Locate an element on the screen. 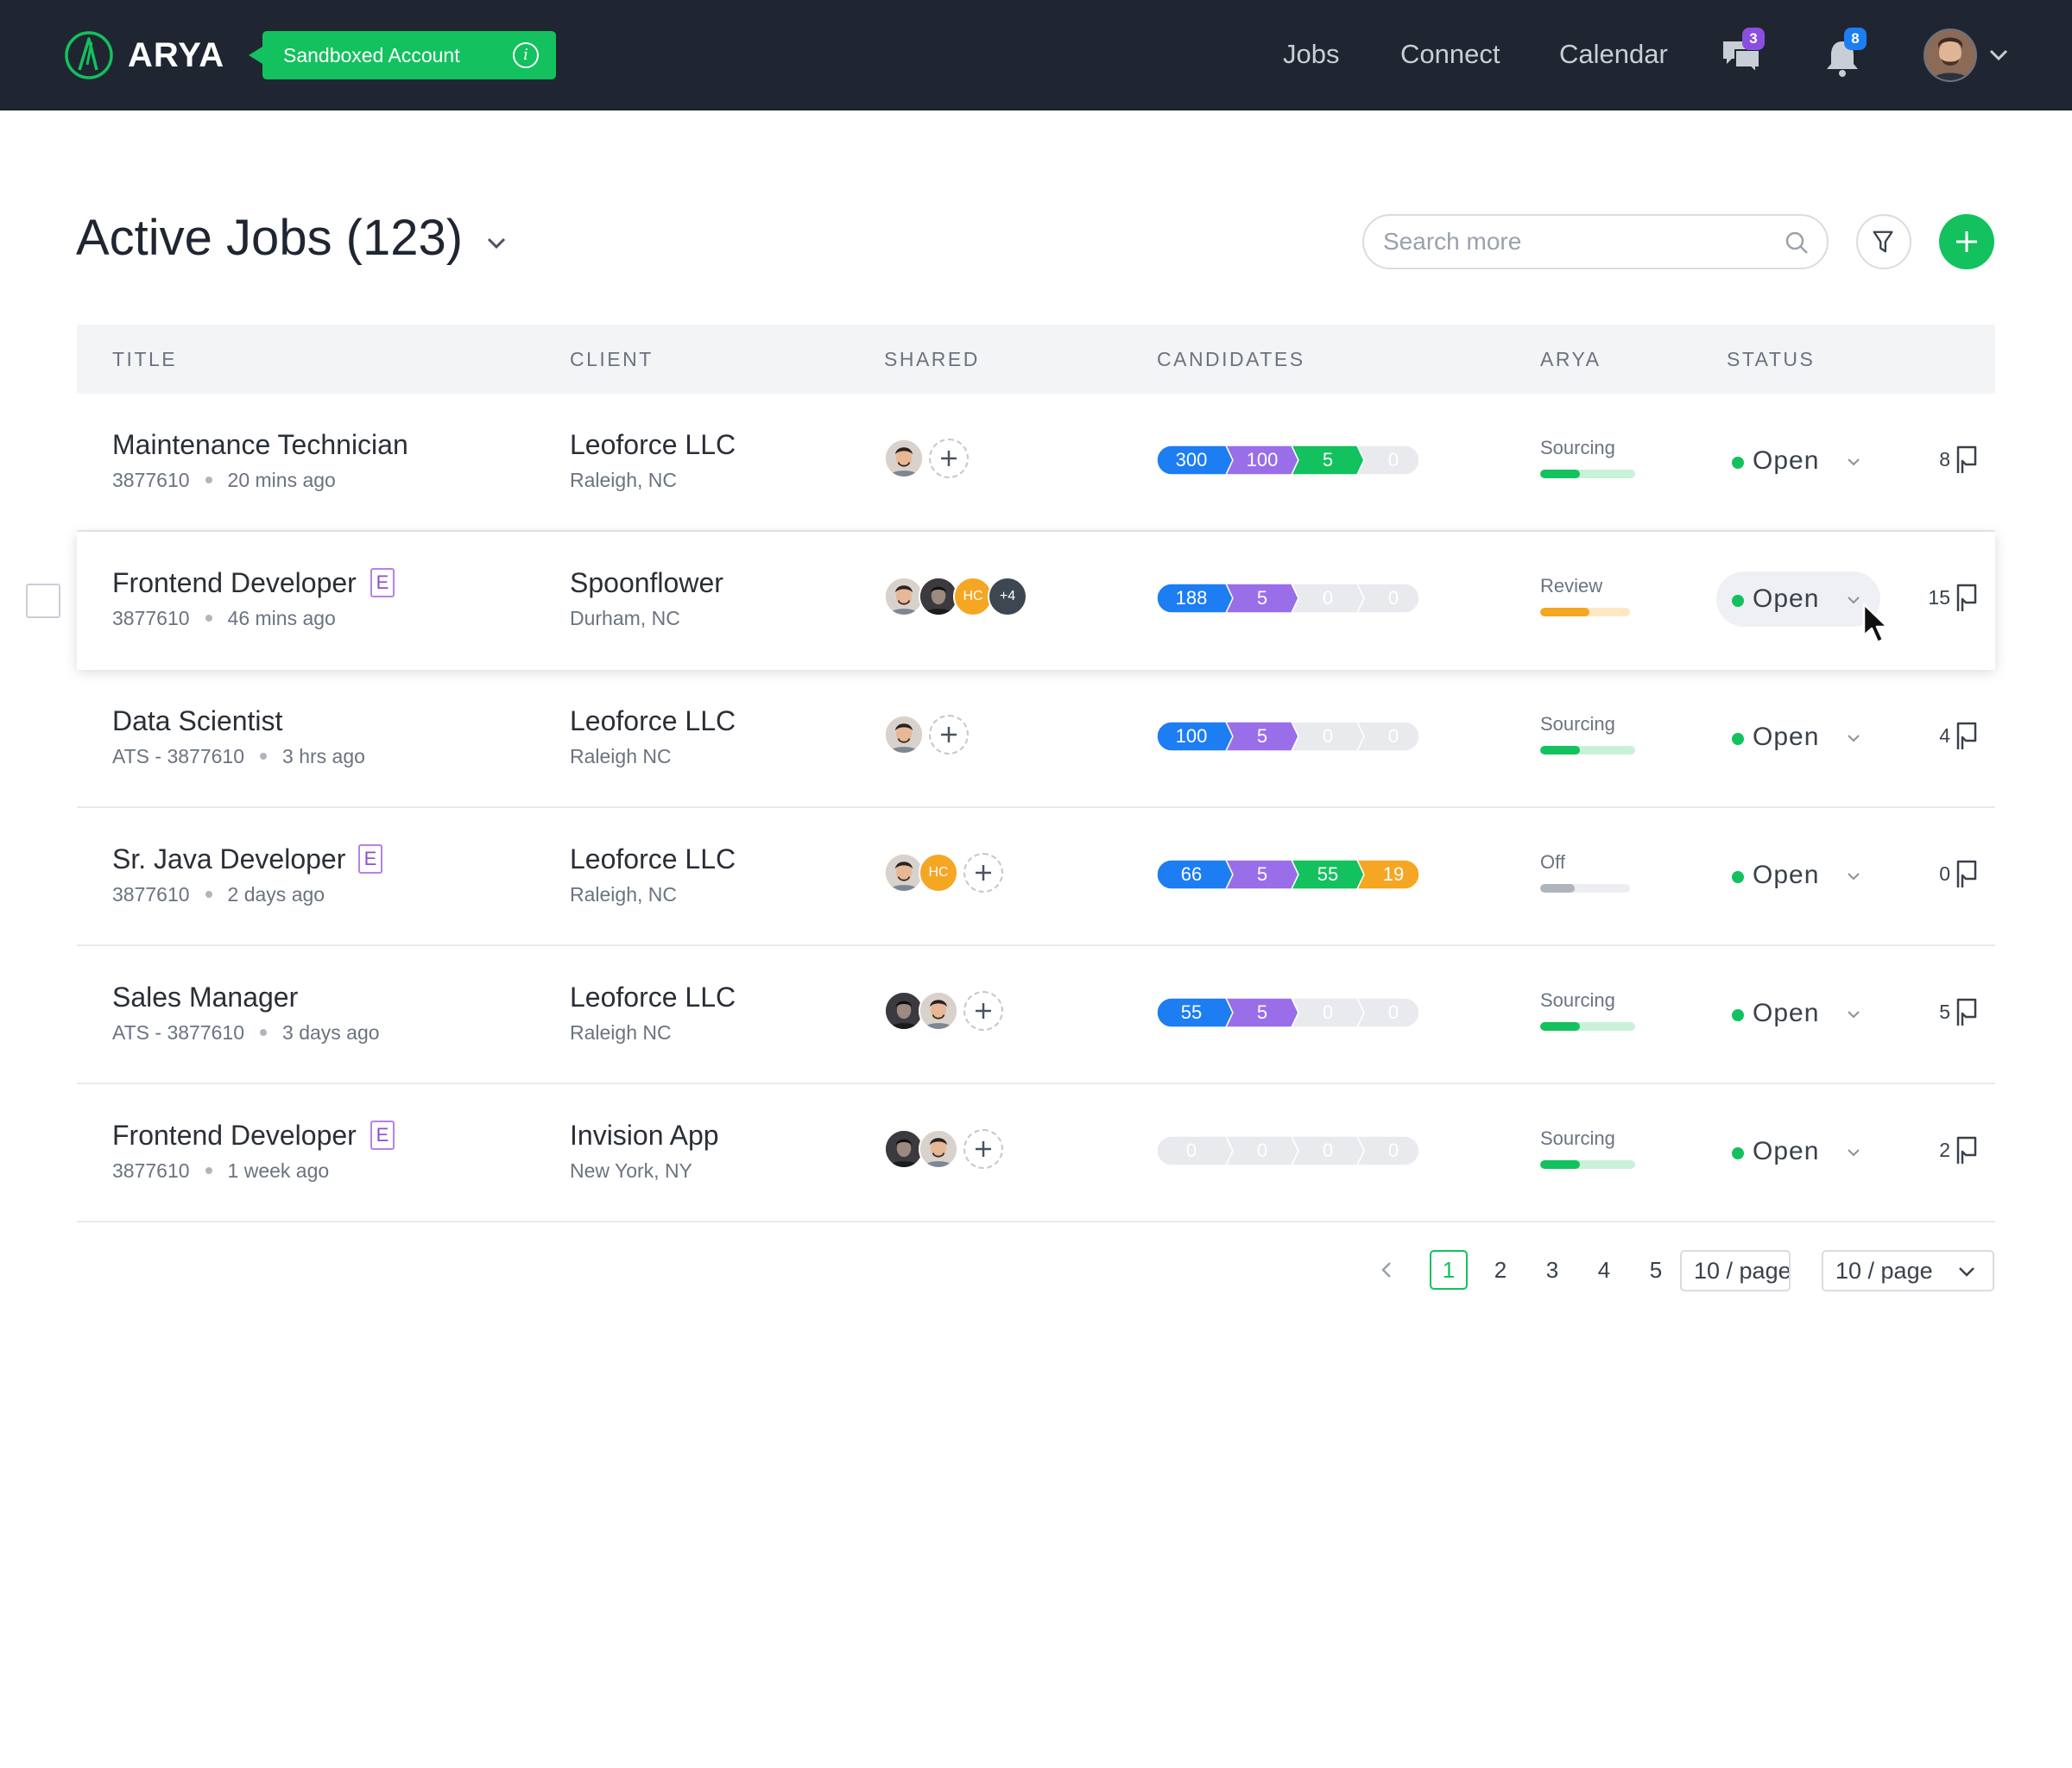 The width and height of the screenshot is (2072, 1768). candidates-pipeline: 66 5 55 19 is located at coordinates (1288, 874).